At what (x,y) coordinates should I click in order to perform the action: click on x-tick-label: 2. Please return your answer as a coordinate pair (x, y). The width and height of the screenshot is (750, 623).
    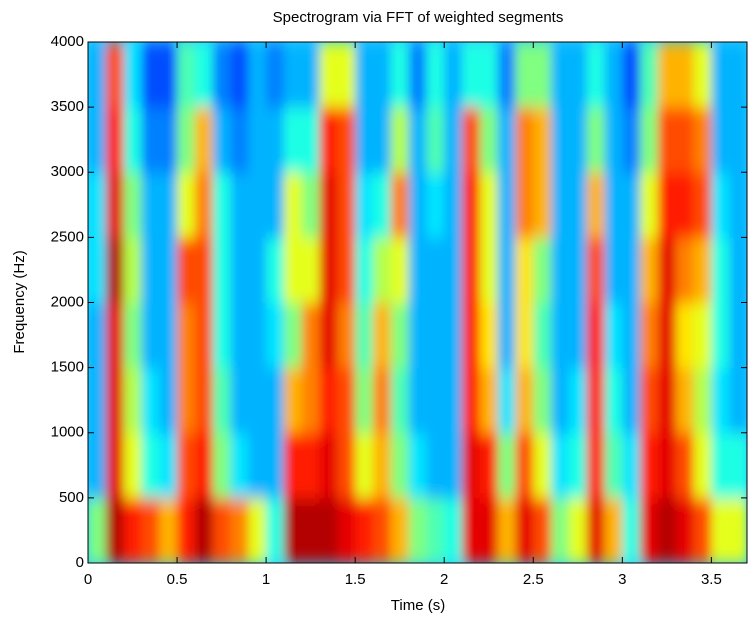
    Looking at the image, I should click on (444, 579).